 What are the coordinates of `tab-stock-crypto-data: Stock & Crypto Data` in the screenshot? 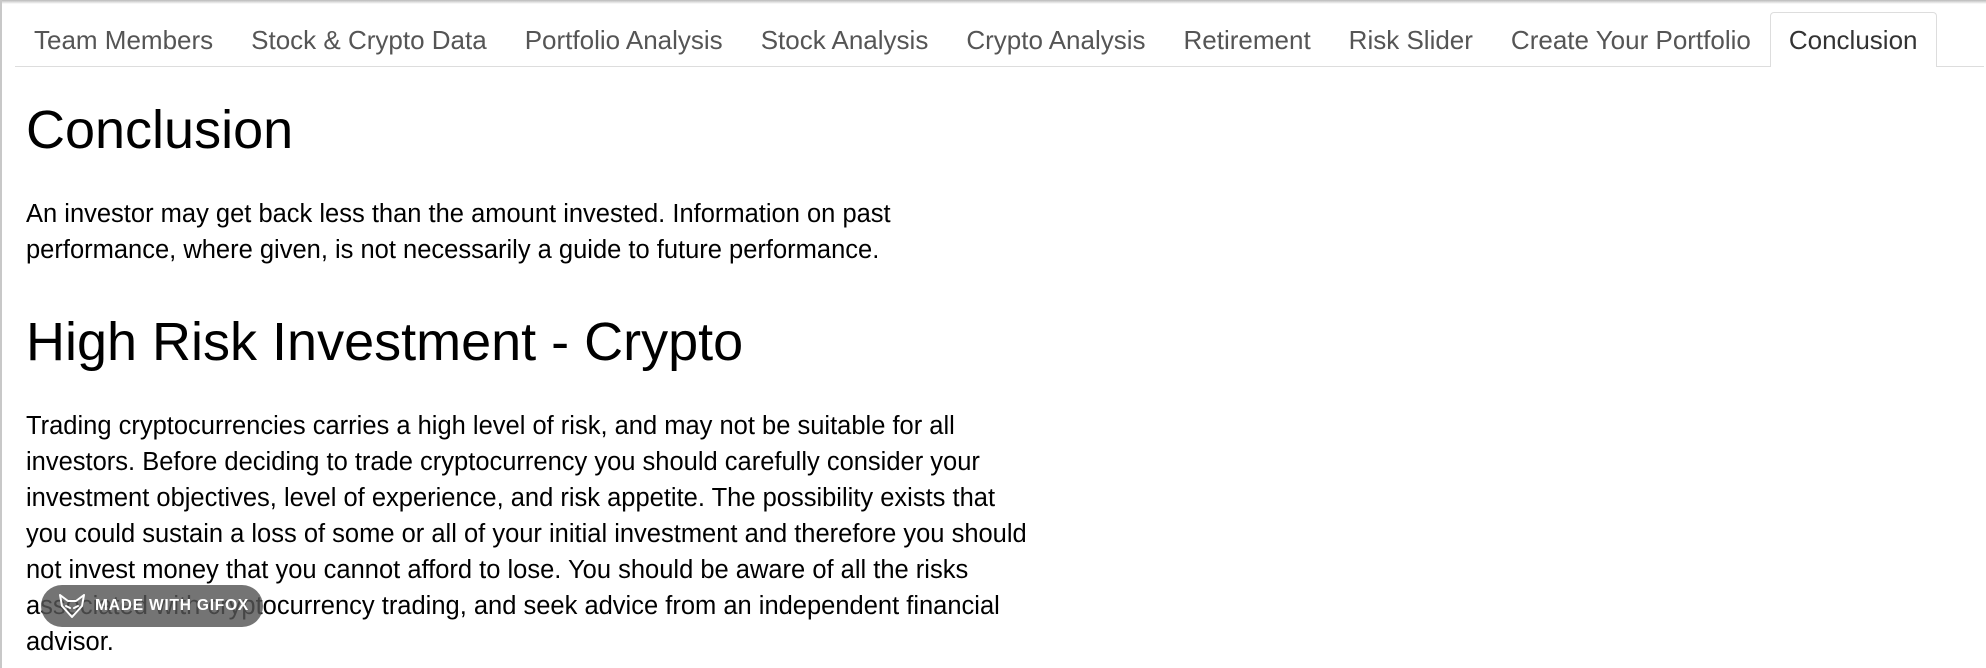 It's located at (369, 39).